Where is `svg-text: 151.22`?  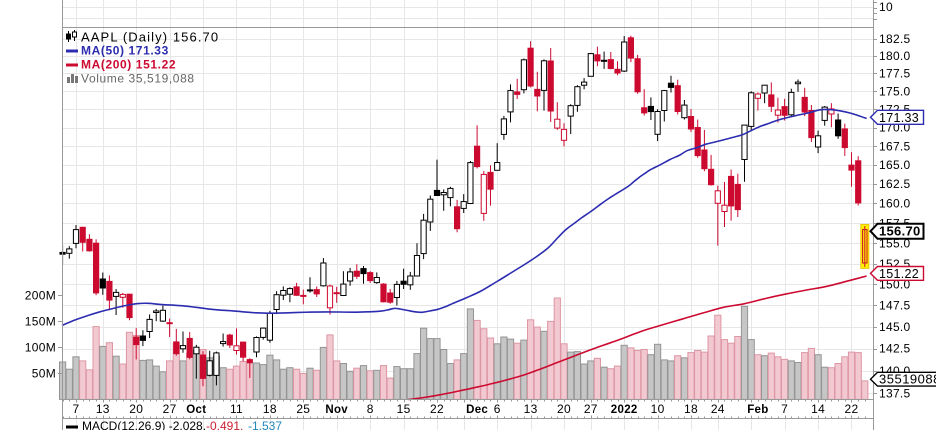 svg-text: 151.22 is located at coordinates (899, 274).